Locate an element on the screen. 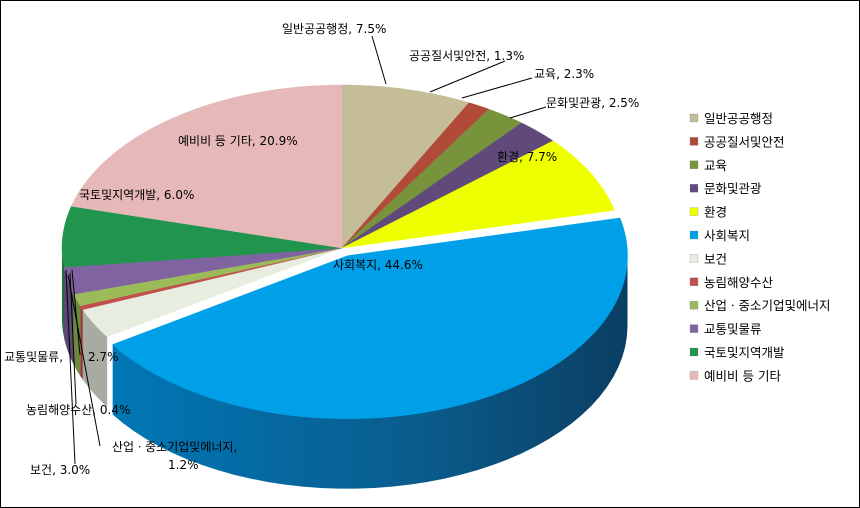  slice-환경 is located at coordinates (478, 194).